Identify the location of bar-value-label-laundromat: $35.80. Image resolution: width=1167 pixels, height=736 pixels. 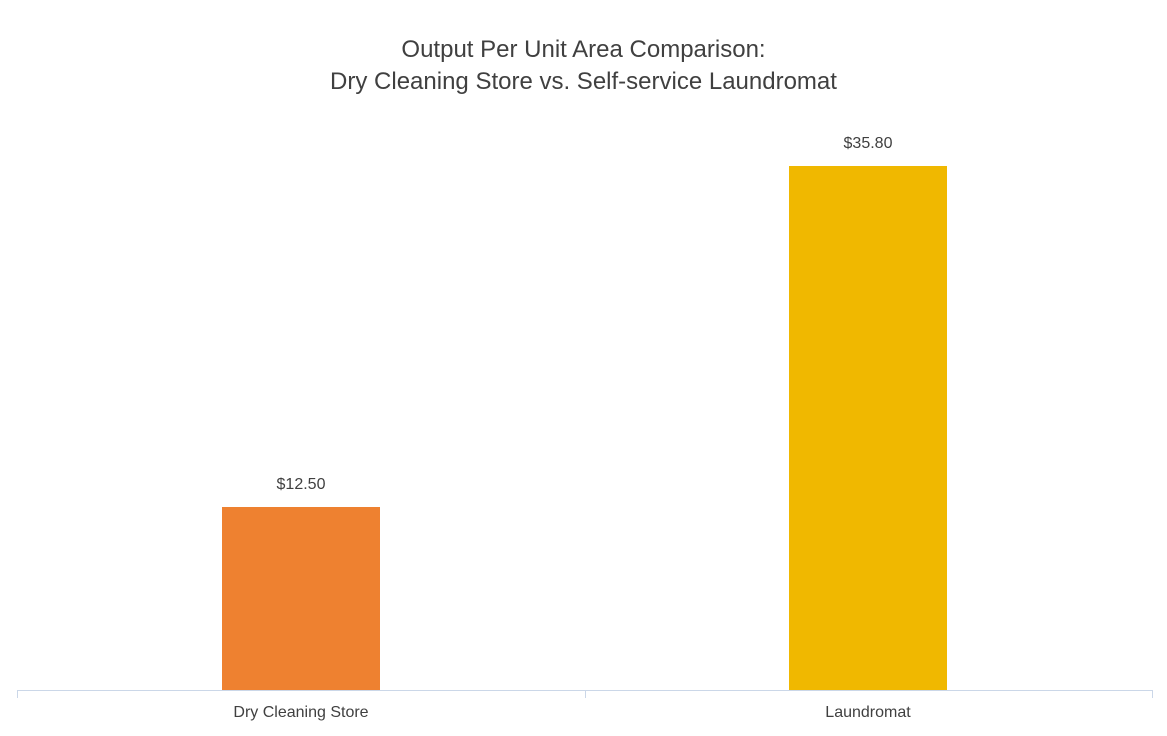
(868, 143).